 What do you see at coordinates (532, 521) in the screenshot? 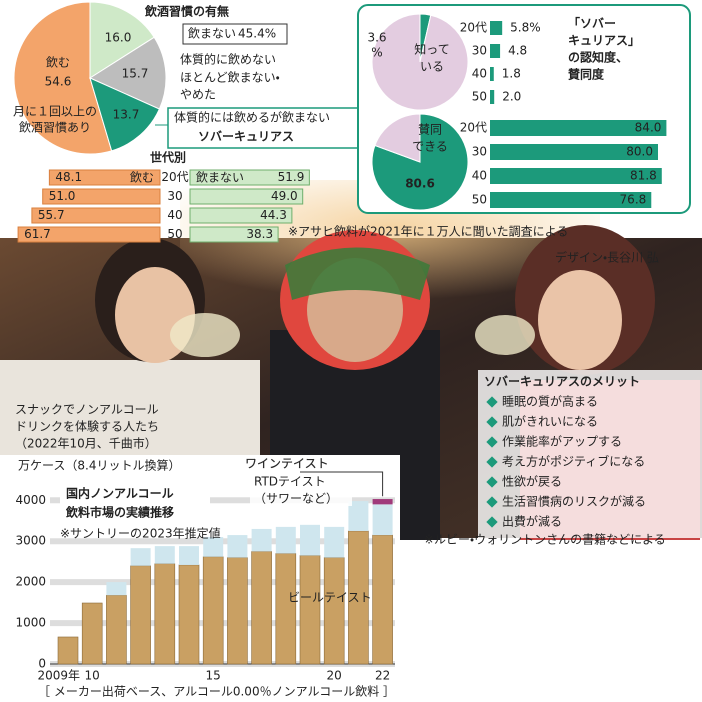
I see `merit-item: 出費が減る` at bounding box center [532, 521].